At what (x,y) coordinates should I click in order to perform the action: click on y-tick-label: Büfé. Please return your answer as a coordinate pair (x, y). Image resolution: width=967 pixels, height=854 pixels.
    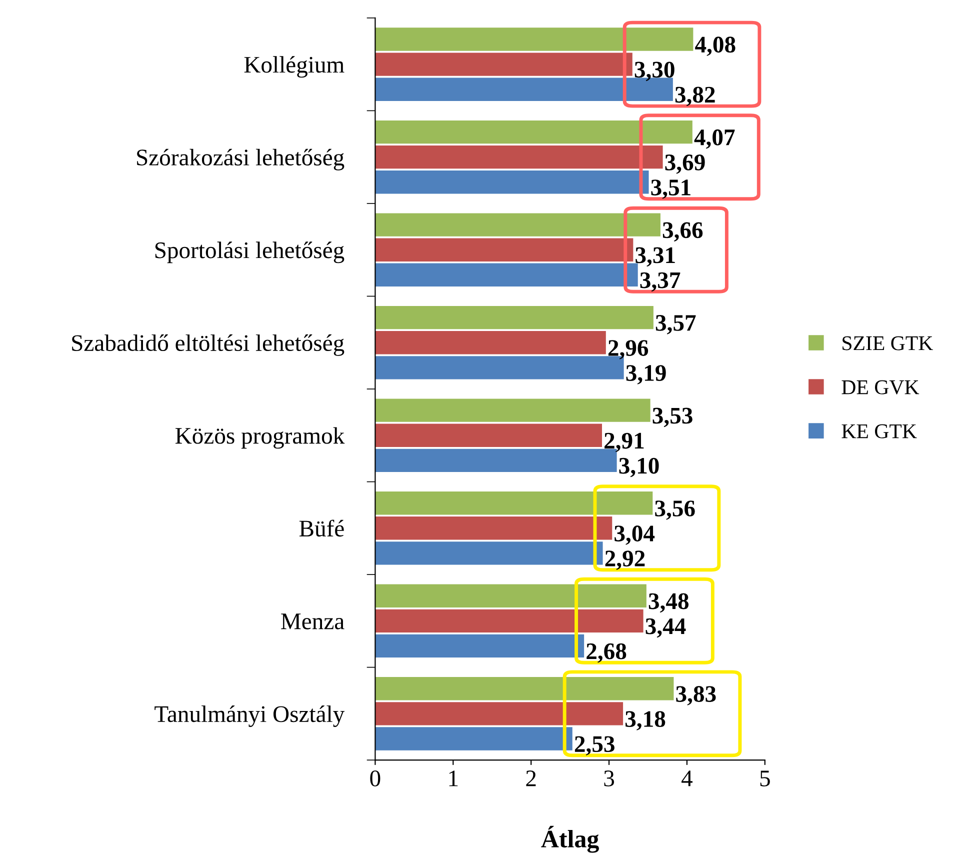
    Looking at the image, I should click on (321, 528).